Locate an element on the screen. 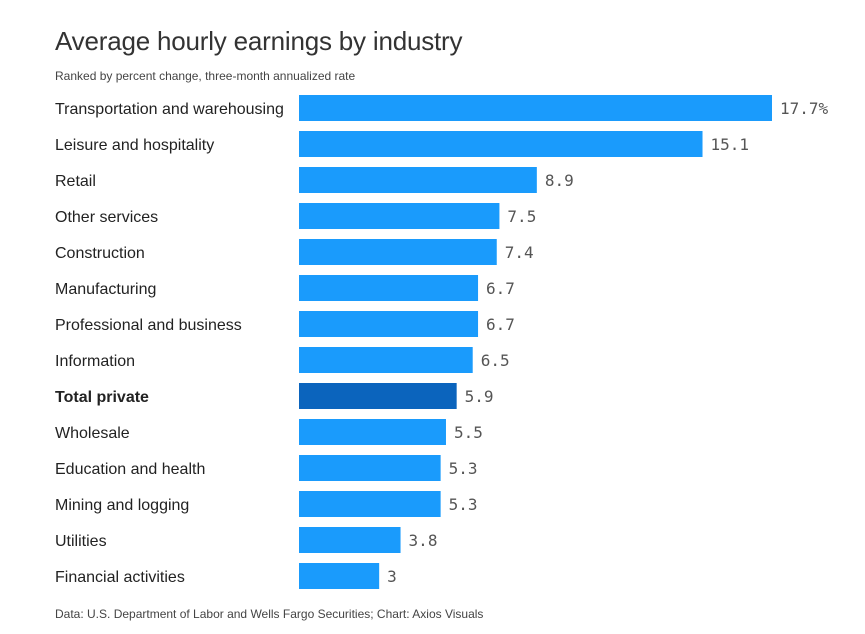 The width and height of the screenshot is (865, 634). bar-row: Retail 8.9 is located at coordinates (314, 180).